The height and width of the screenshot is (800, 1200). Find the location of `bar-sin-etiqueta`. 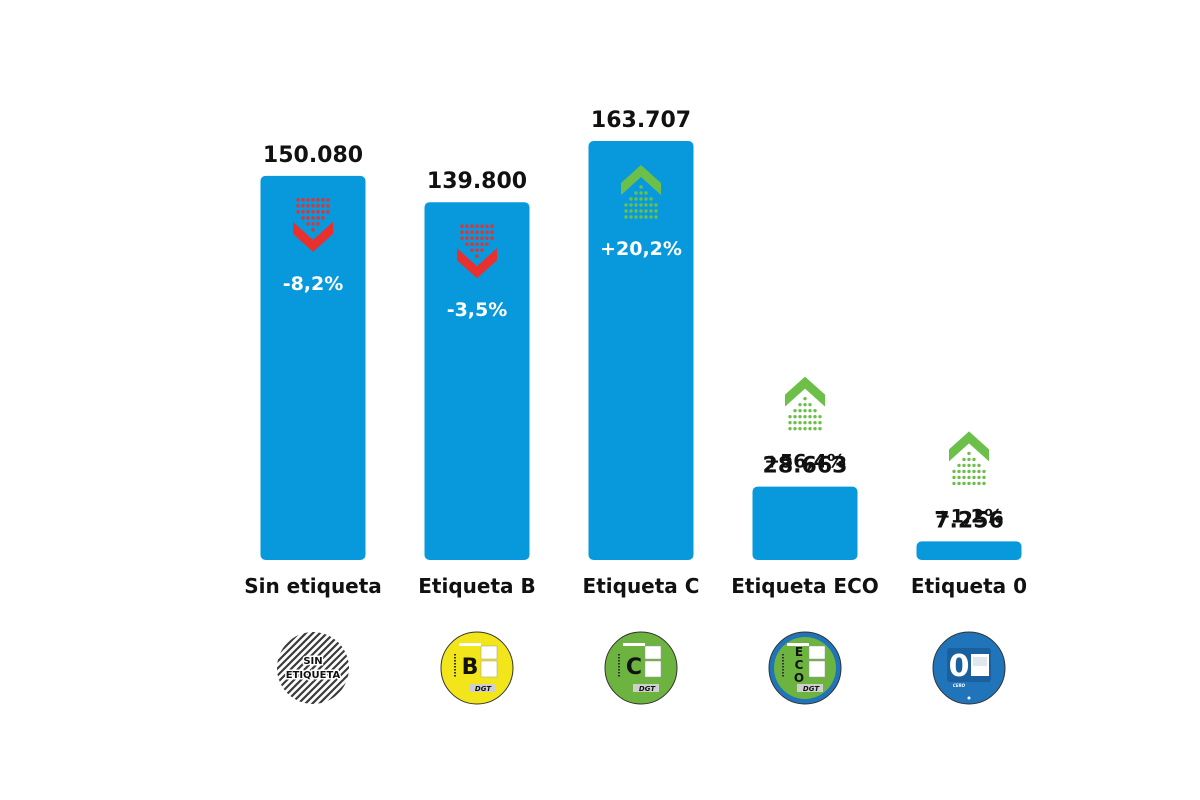

bar-sin-etiqueta is located at coordinates (313, 368).